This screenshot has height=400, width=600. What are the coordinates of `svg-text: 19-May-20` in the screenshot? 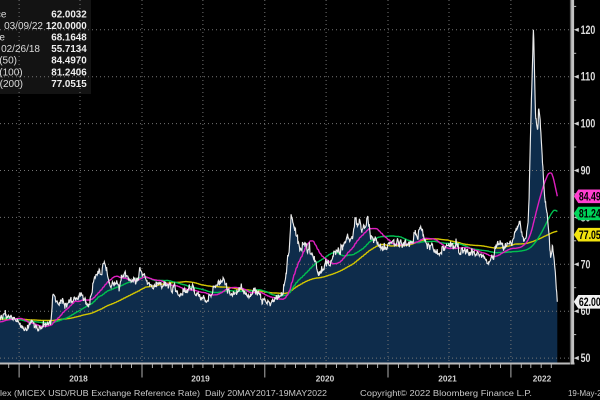 It's located at (584, 393).